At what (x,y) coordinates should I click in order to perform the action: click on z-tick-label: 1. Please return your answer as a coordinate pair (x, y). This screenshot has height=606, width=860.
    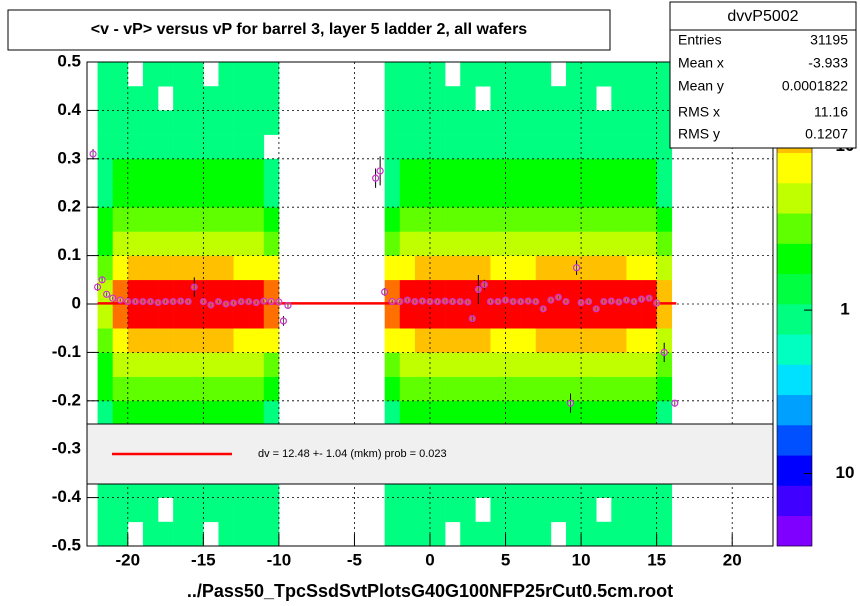
    Looking at the image, I should click on (844, 309).